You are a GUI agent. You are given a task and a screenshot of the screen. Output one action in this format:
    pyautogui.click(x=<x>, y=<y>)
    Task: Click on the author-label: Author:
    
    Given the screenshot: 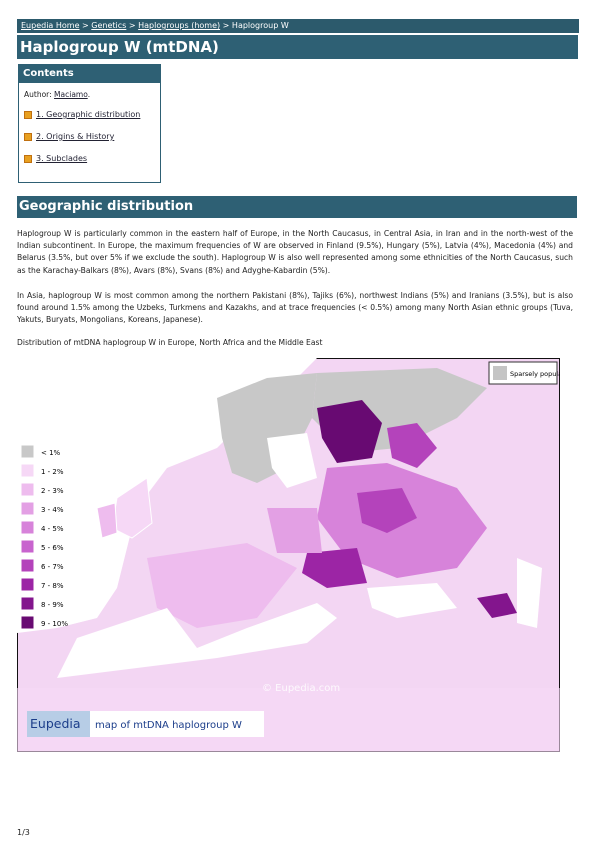 What is the action you would take?
    pyautogui.click(x=38, y=94)
    